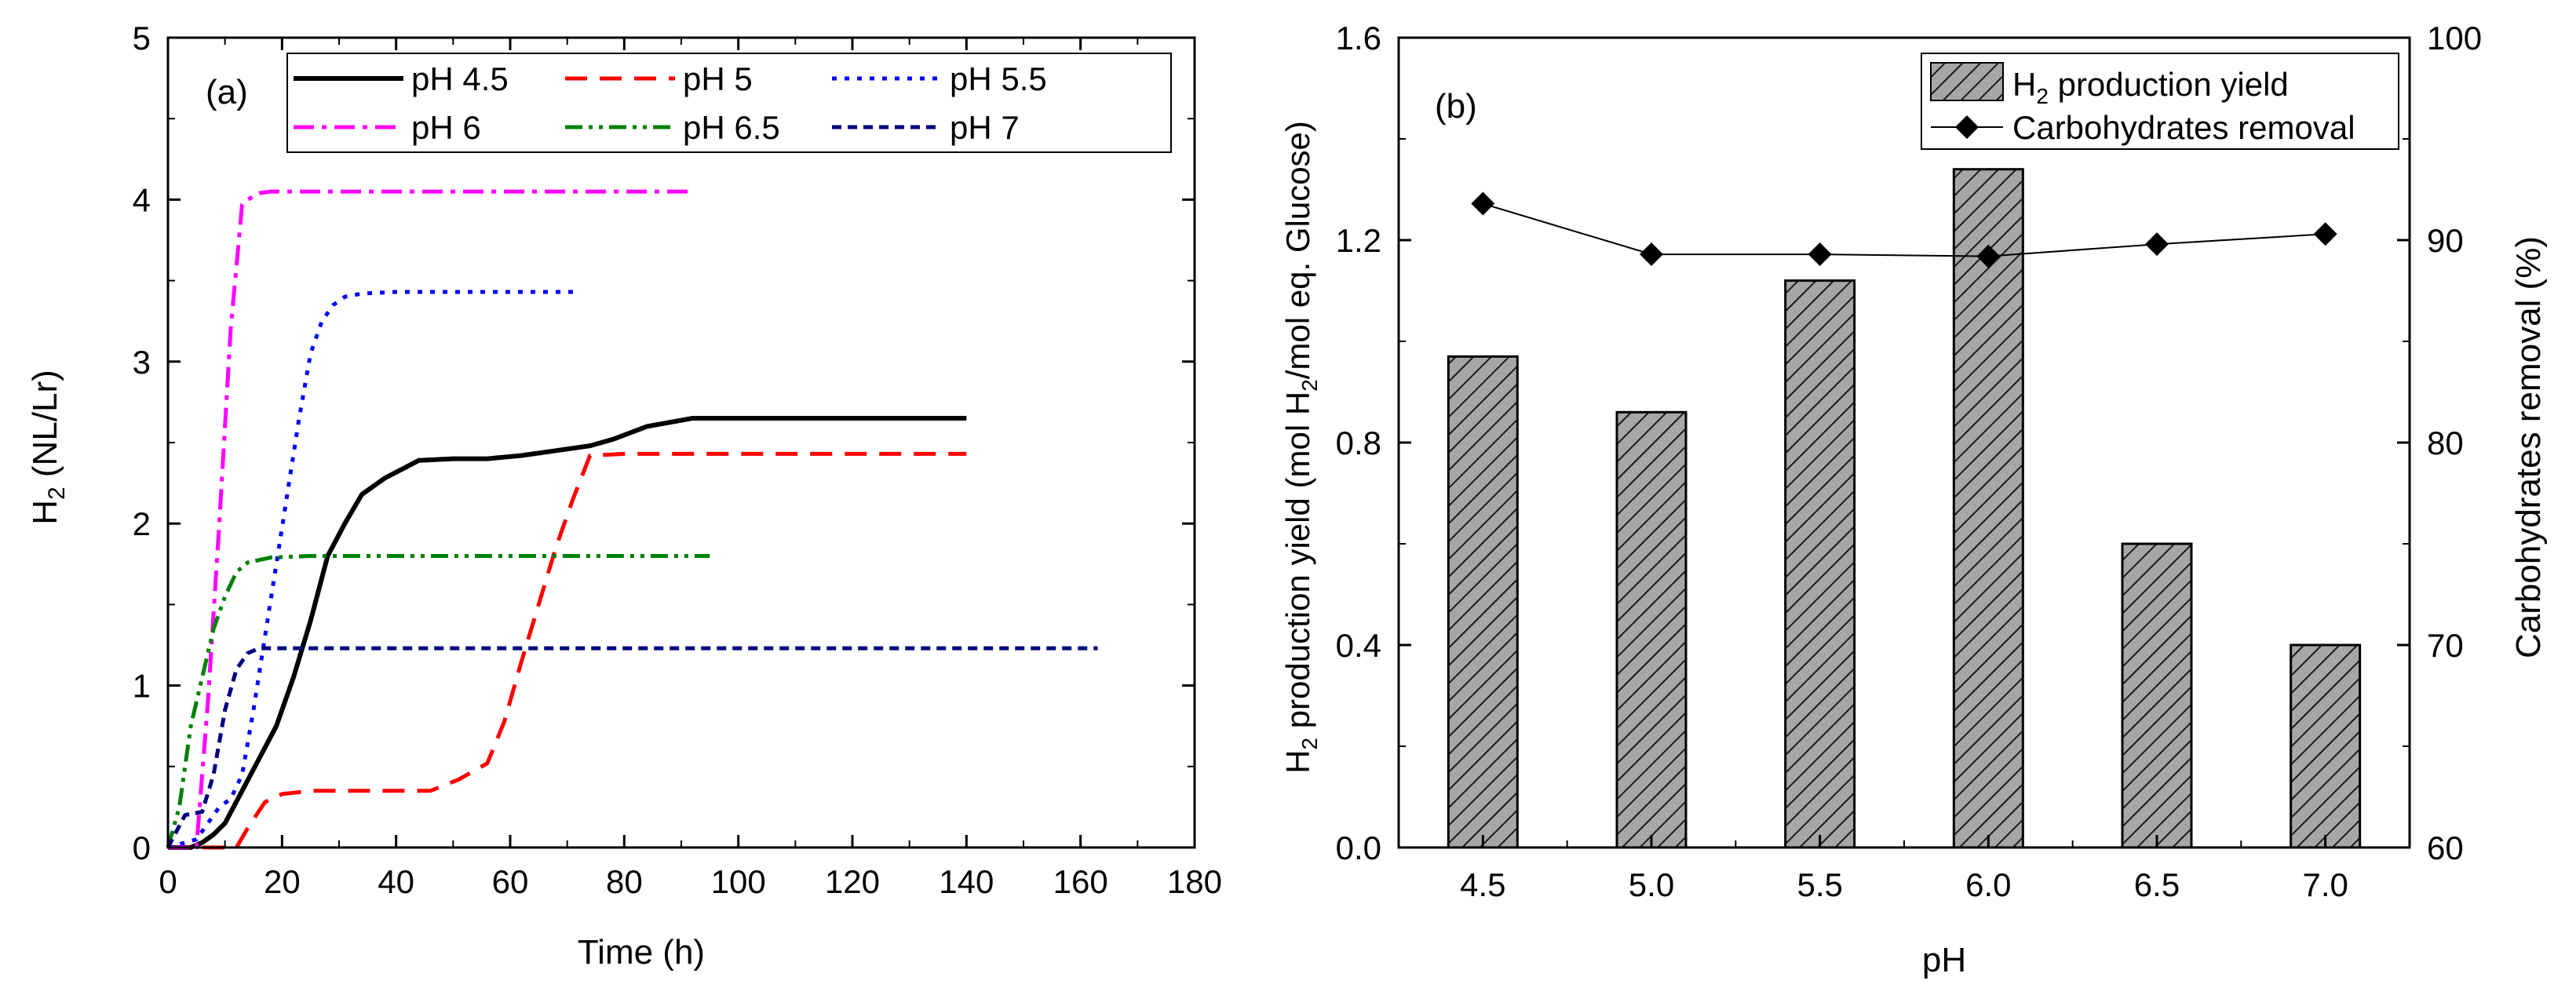 The height and width of the screenshot is (995, 2576). Describe the element at coordinates (853, 881) in the screenshot. I see `x-tick-label: 120` at that location.